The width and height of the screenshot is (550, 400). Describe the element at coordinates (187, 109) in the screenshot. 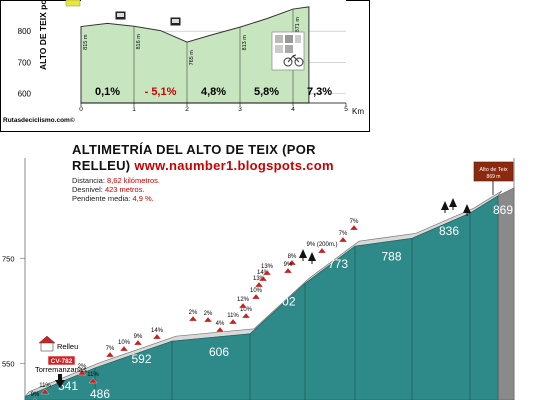

I see `top-x-tick-label: 2` at that location.